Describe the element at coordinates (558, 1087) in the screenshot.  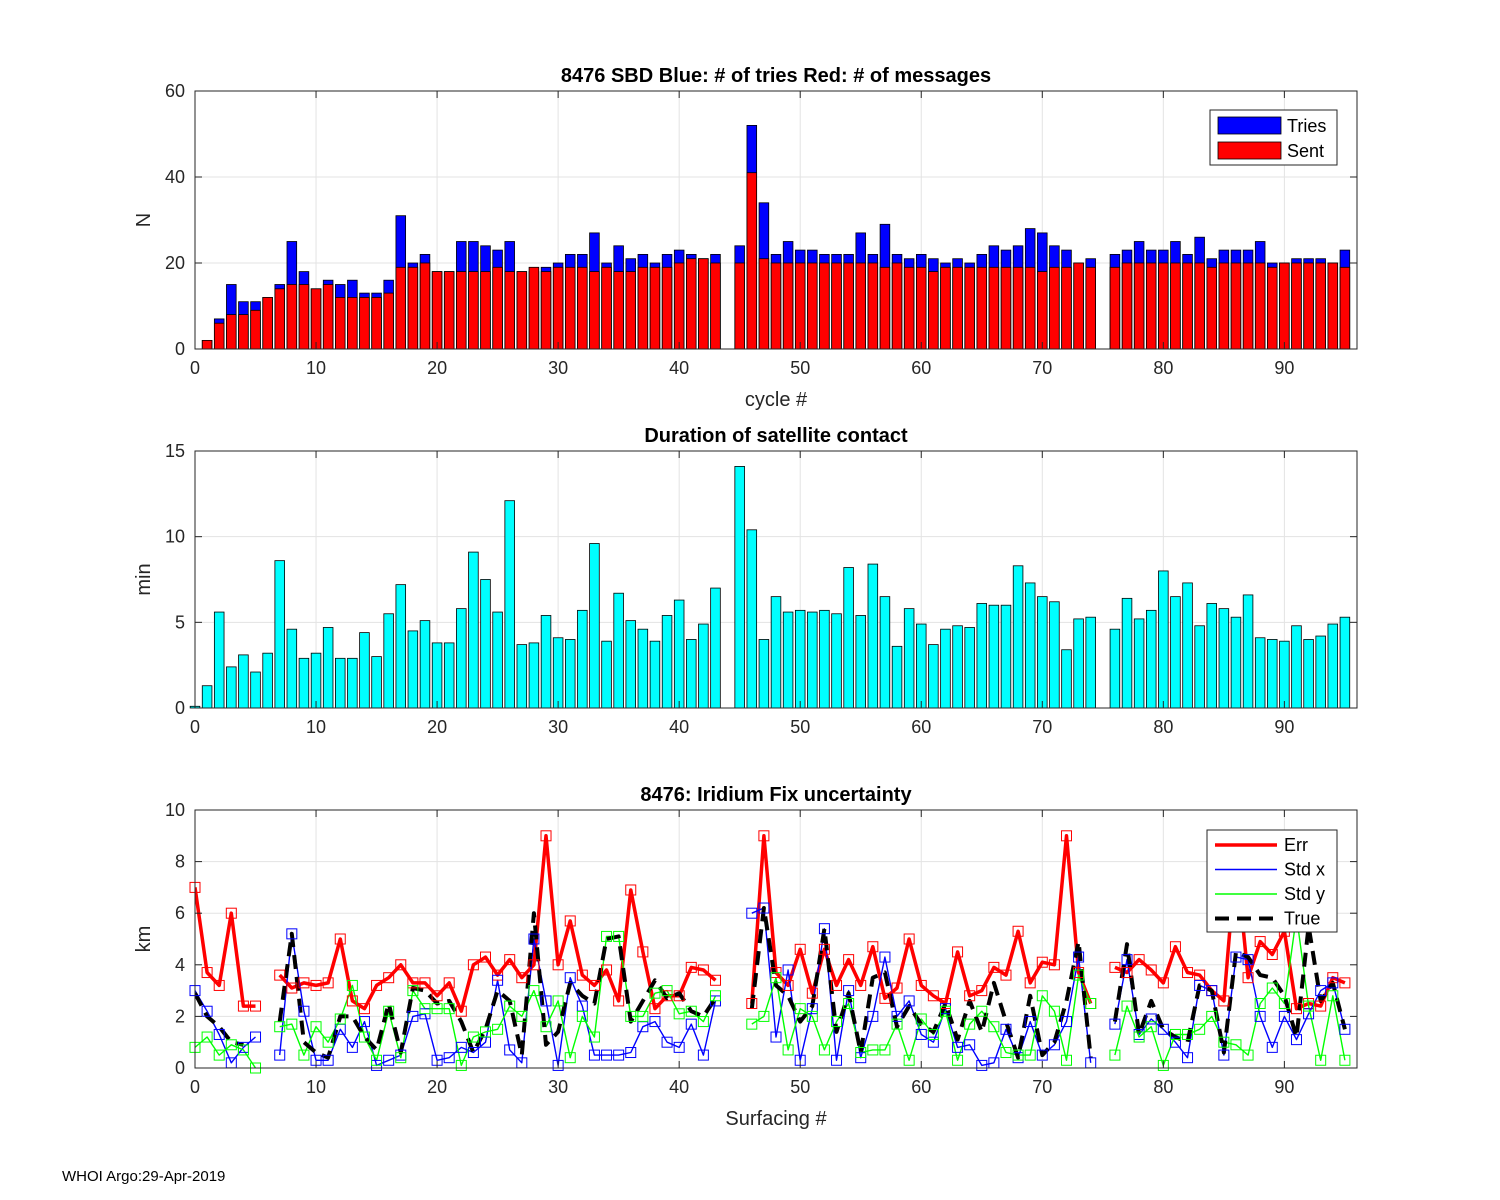
I see `x-tick-label: 30` at that location.